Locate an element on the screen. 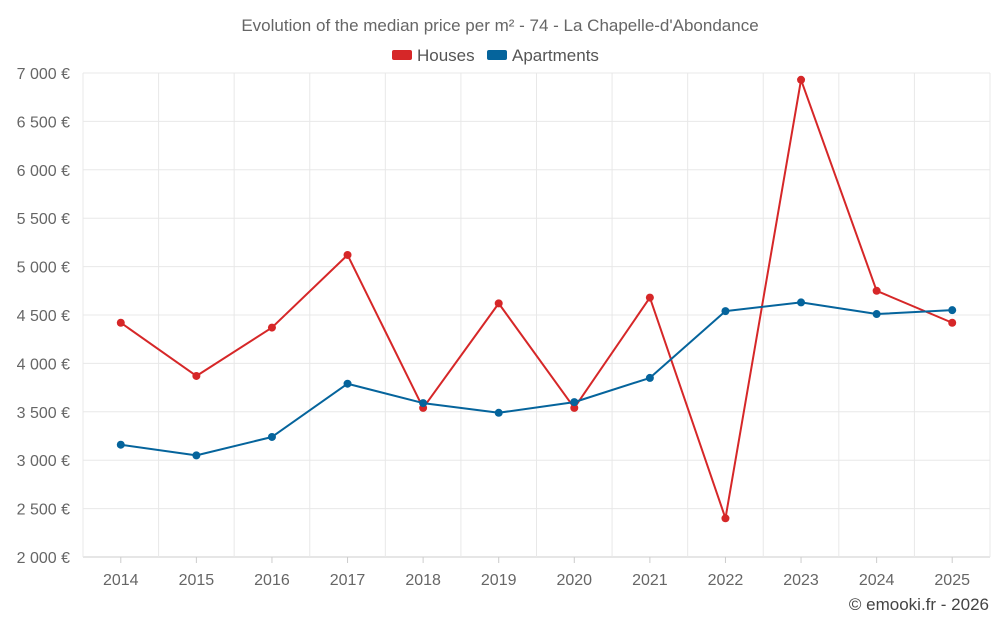  x-tick-label: 2017 is located at coordinates (348, 580).